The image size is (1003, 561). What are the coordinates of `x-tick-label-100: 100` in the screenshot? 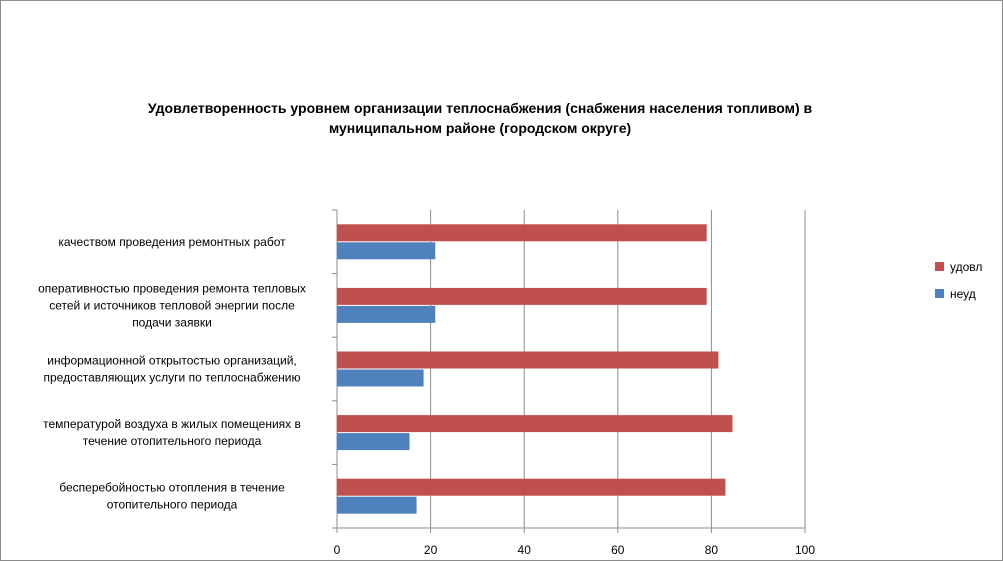 It's located at (805, 550).